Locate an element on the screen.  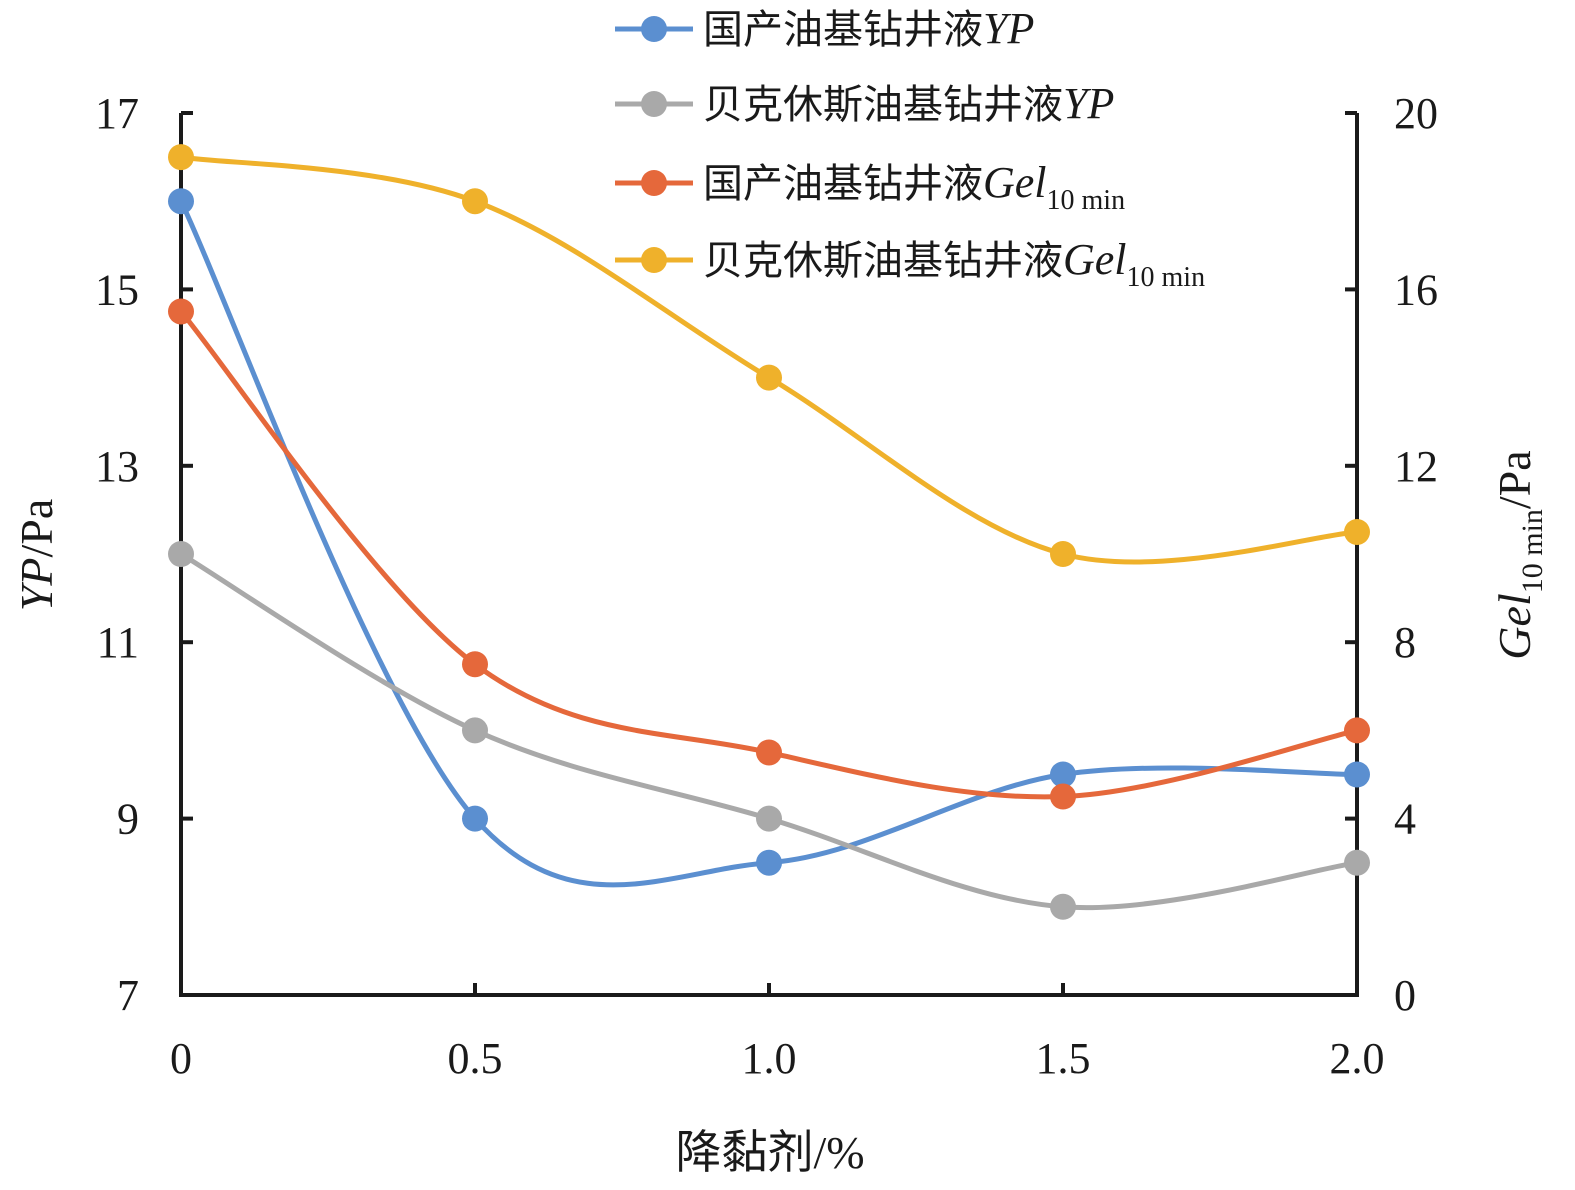
right-tick-label: 4 is located at coordinates (1405, 819).